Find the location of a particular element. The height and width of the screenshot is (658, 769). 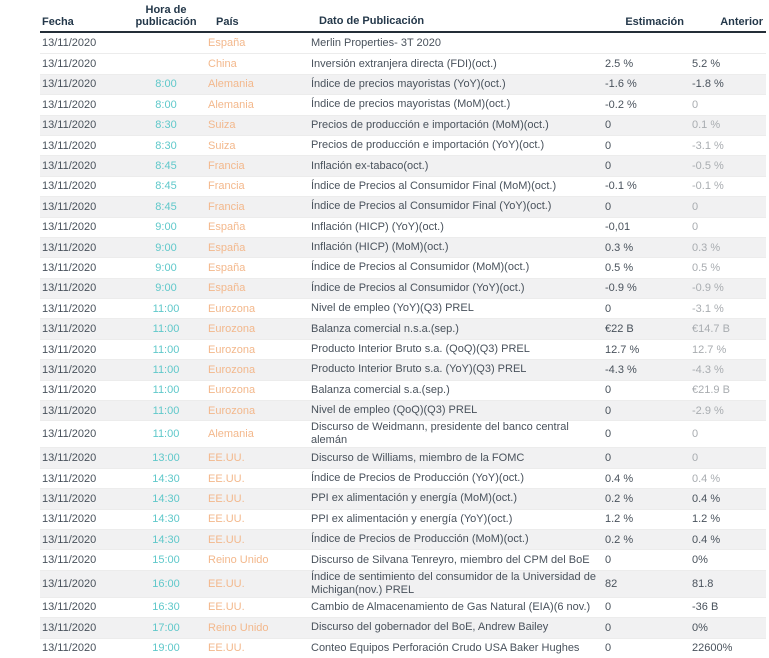

cell-anterior: -4.3 % is located at coordinates (708, 369).